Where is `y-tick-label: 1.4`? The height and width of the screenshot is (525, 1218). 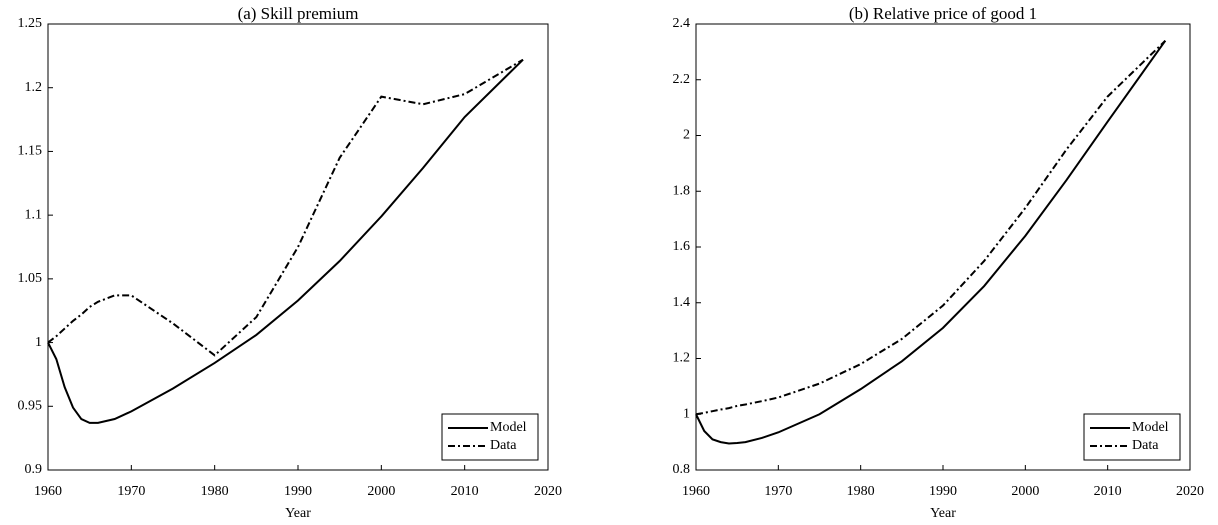
y-tick-label: 1.4 is located at coordinates (682, 302).